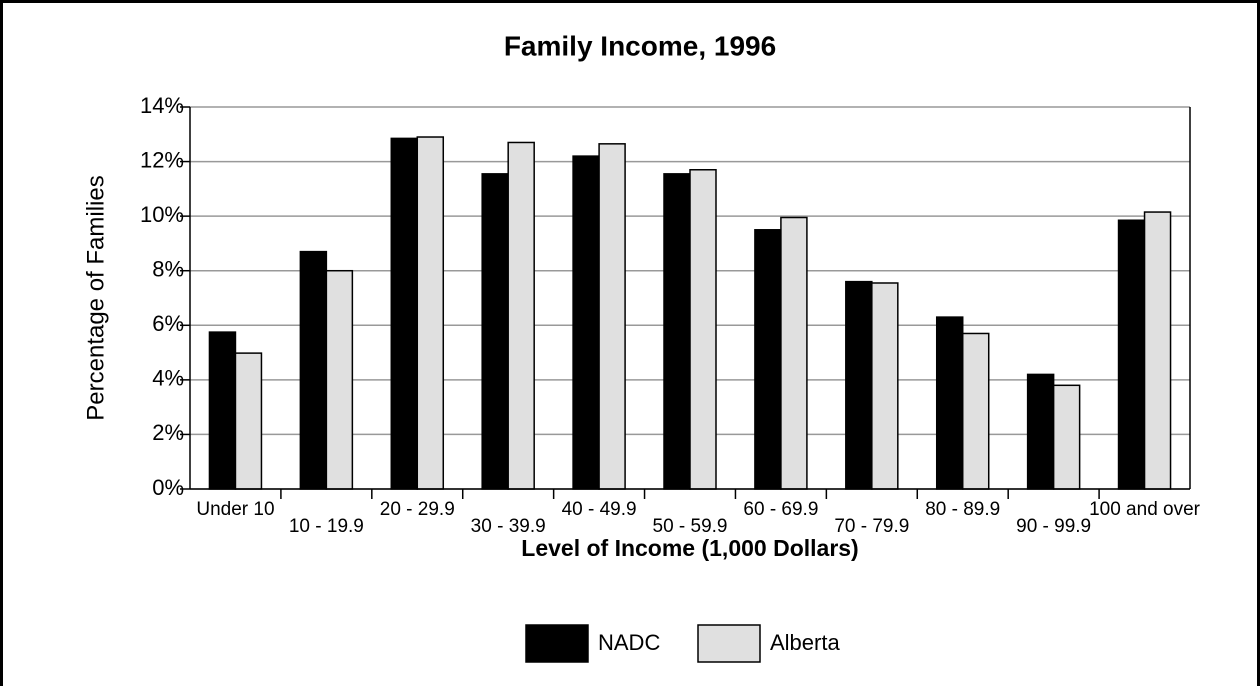 This screenshot has width=1260, height=686. Describe the element at coordinates (168, 323) in the screenshot. I see `y-tick-label: 6%` at that location.